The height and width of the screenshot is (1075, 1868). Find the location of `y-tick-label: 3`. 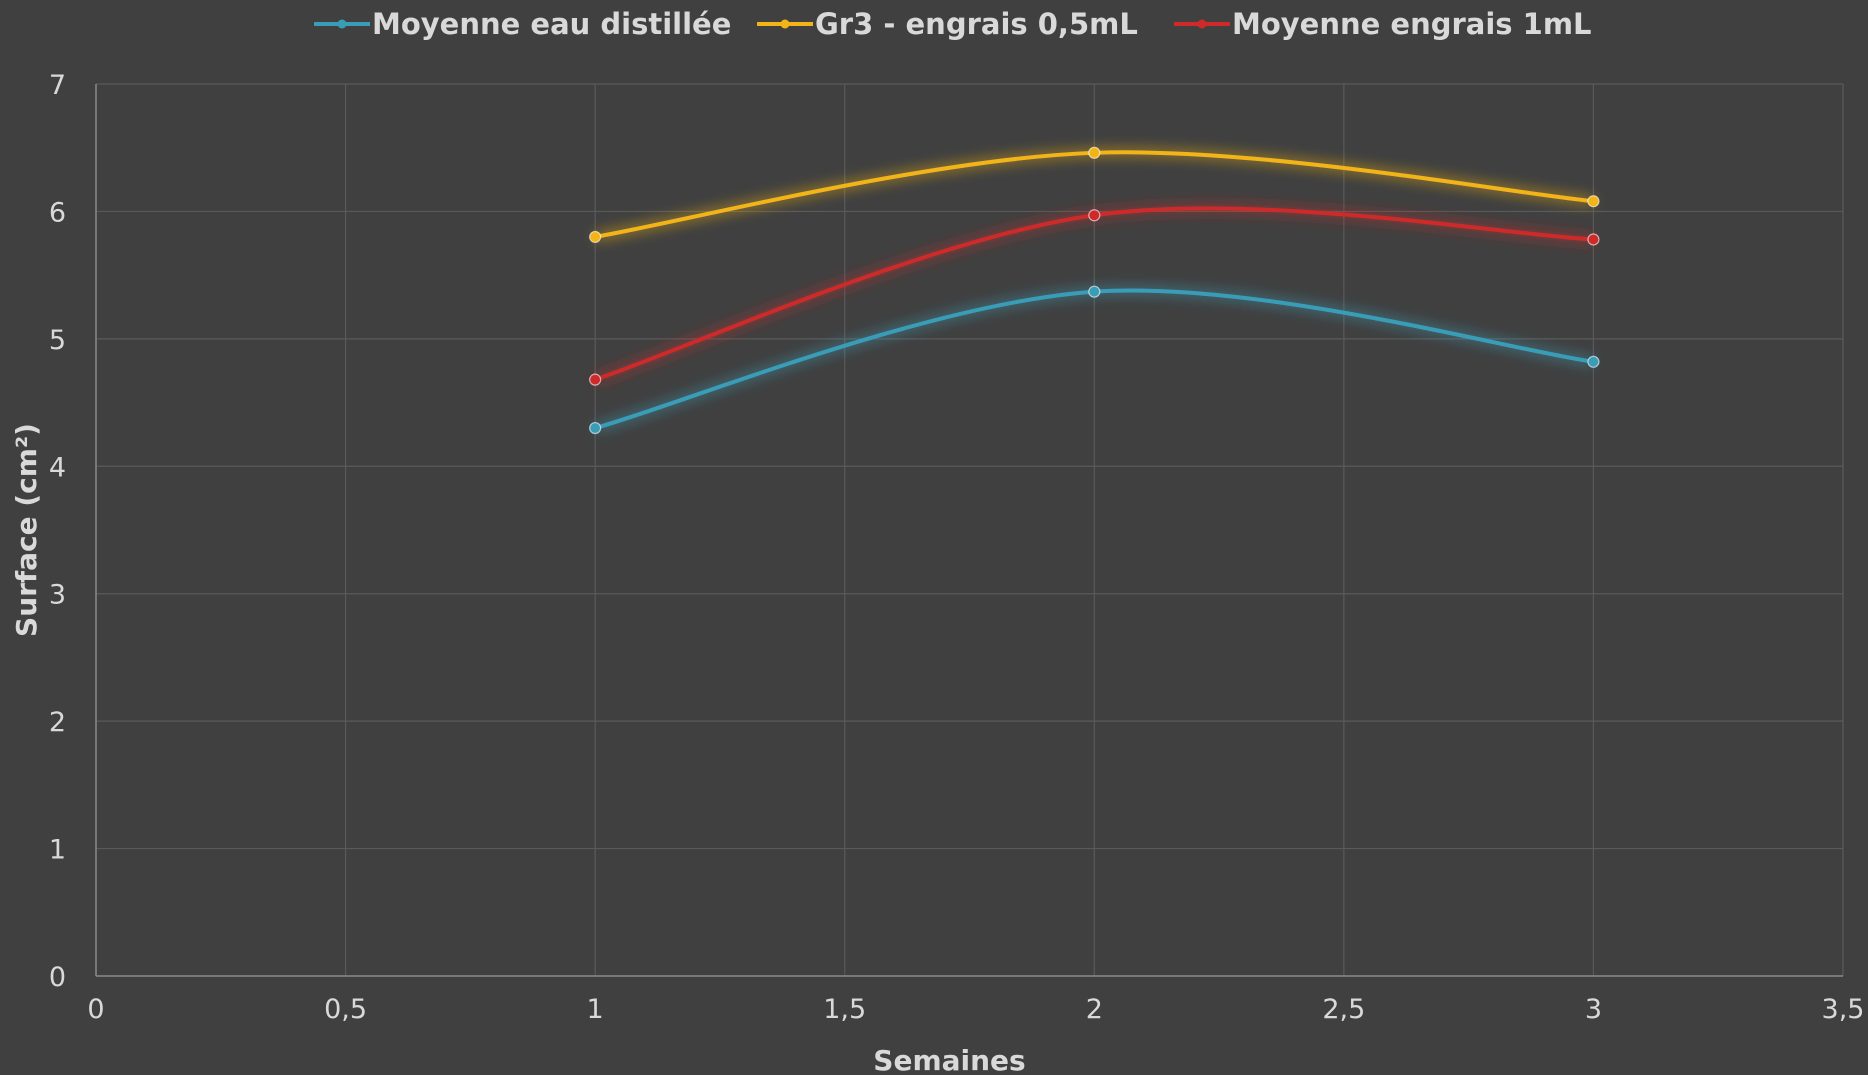

y-tick-label: 3 is located at coordinates (57, 595).